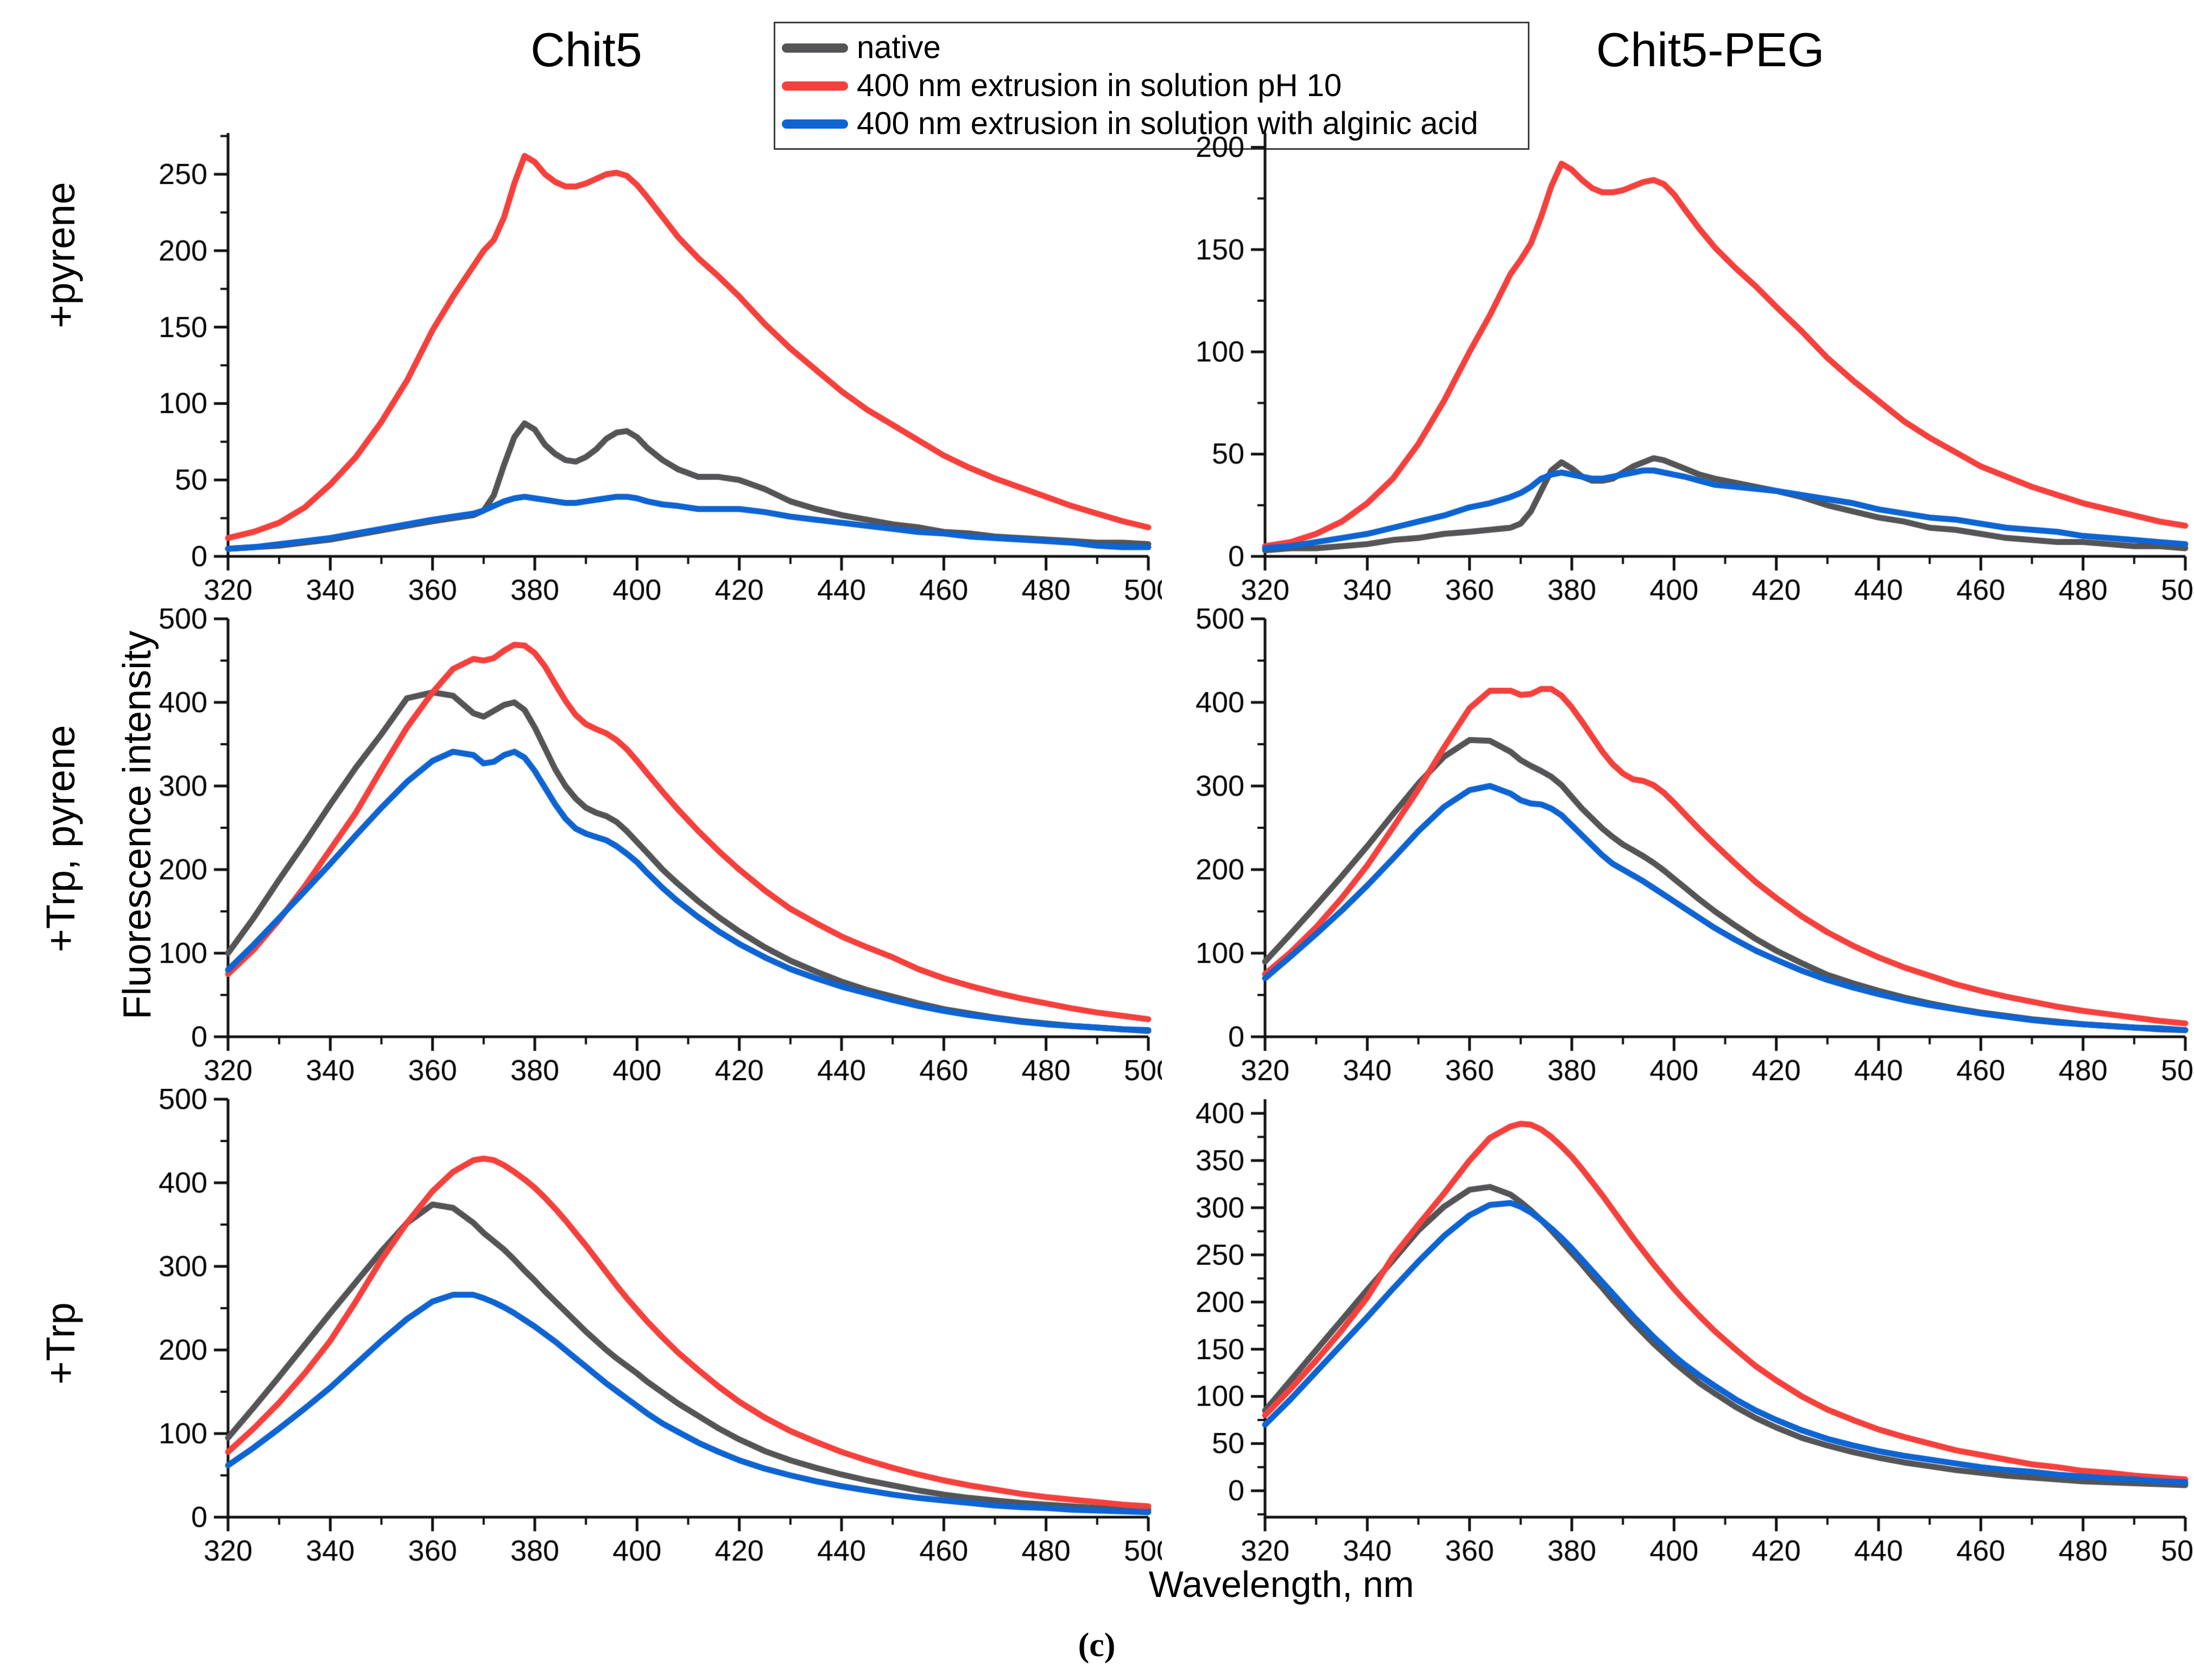 The width and height of the screenshot is (2194, 1680). Describe the element at coordinates (815, 48) in the screenshot. I see `legend-swatch-native` at that location.